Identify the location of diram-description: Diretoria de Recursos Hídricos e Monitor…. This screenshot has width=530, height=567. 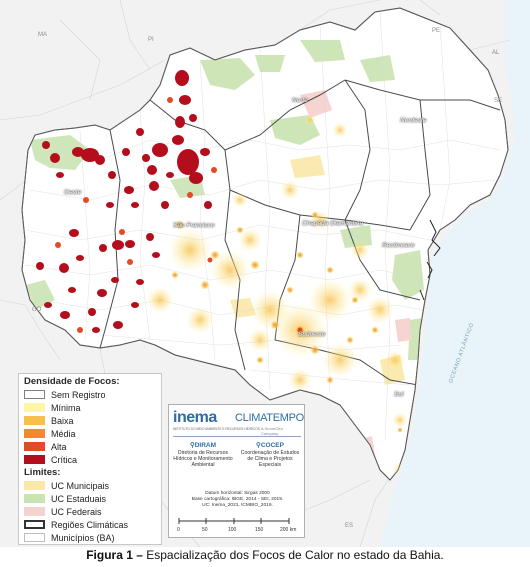
(203, 459).